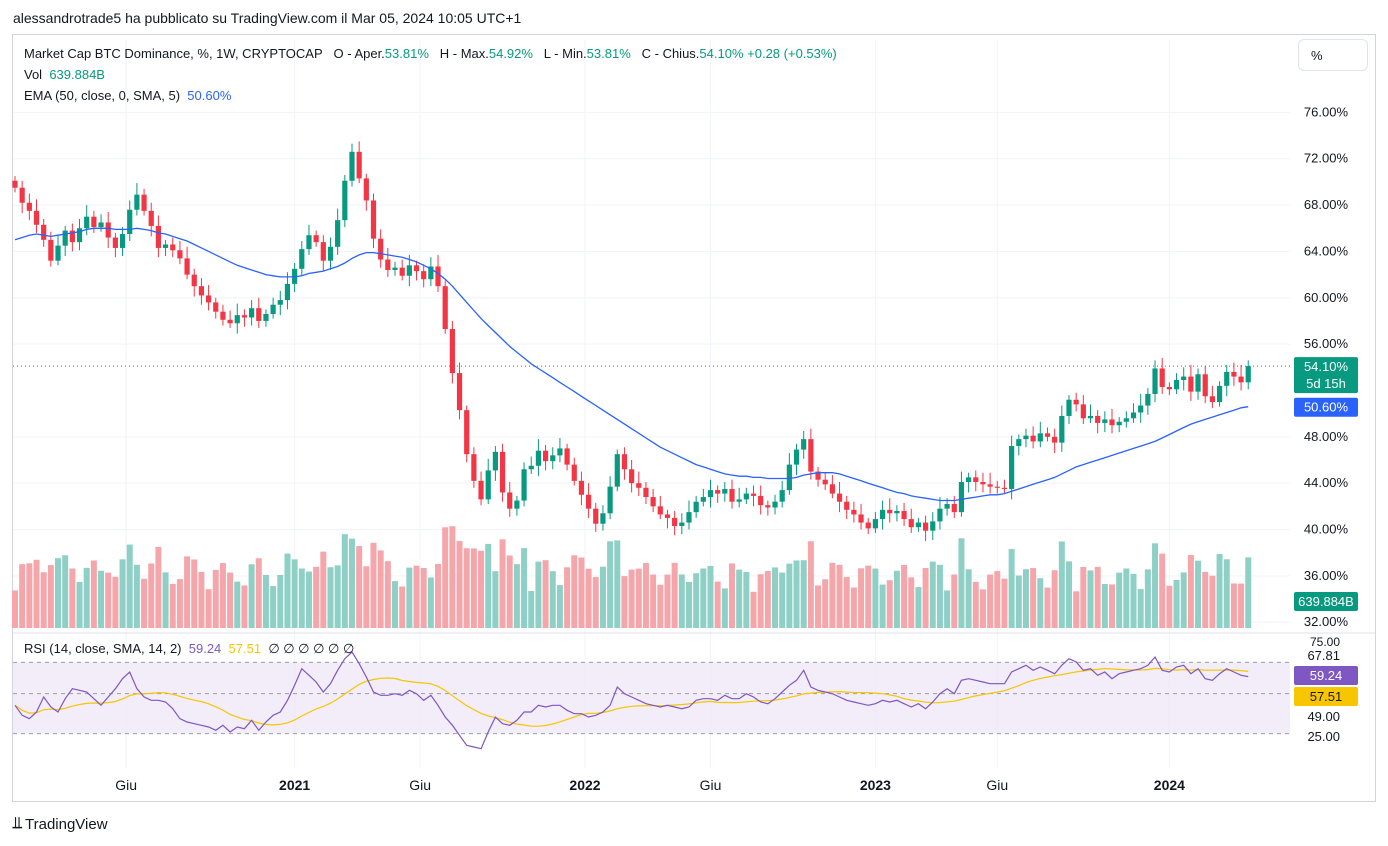  What do you see at coordinates (1326, 250) in the screenshot?
I see `price-tick-label: 64.00%` at bounding box center [1326, 250].